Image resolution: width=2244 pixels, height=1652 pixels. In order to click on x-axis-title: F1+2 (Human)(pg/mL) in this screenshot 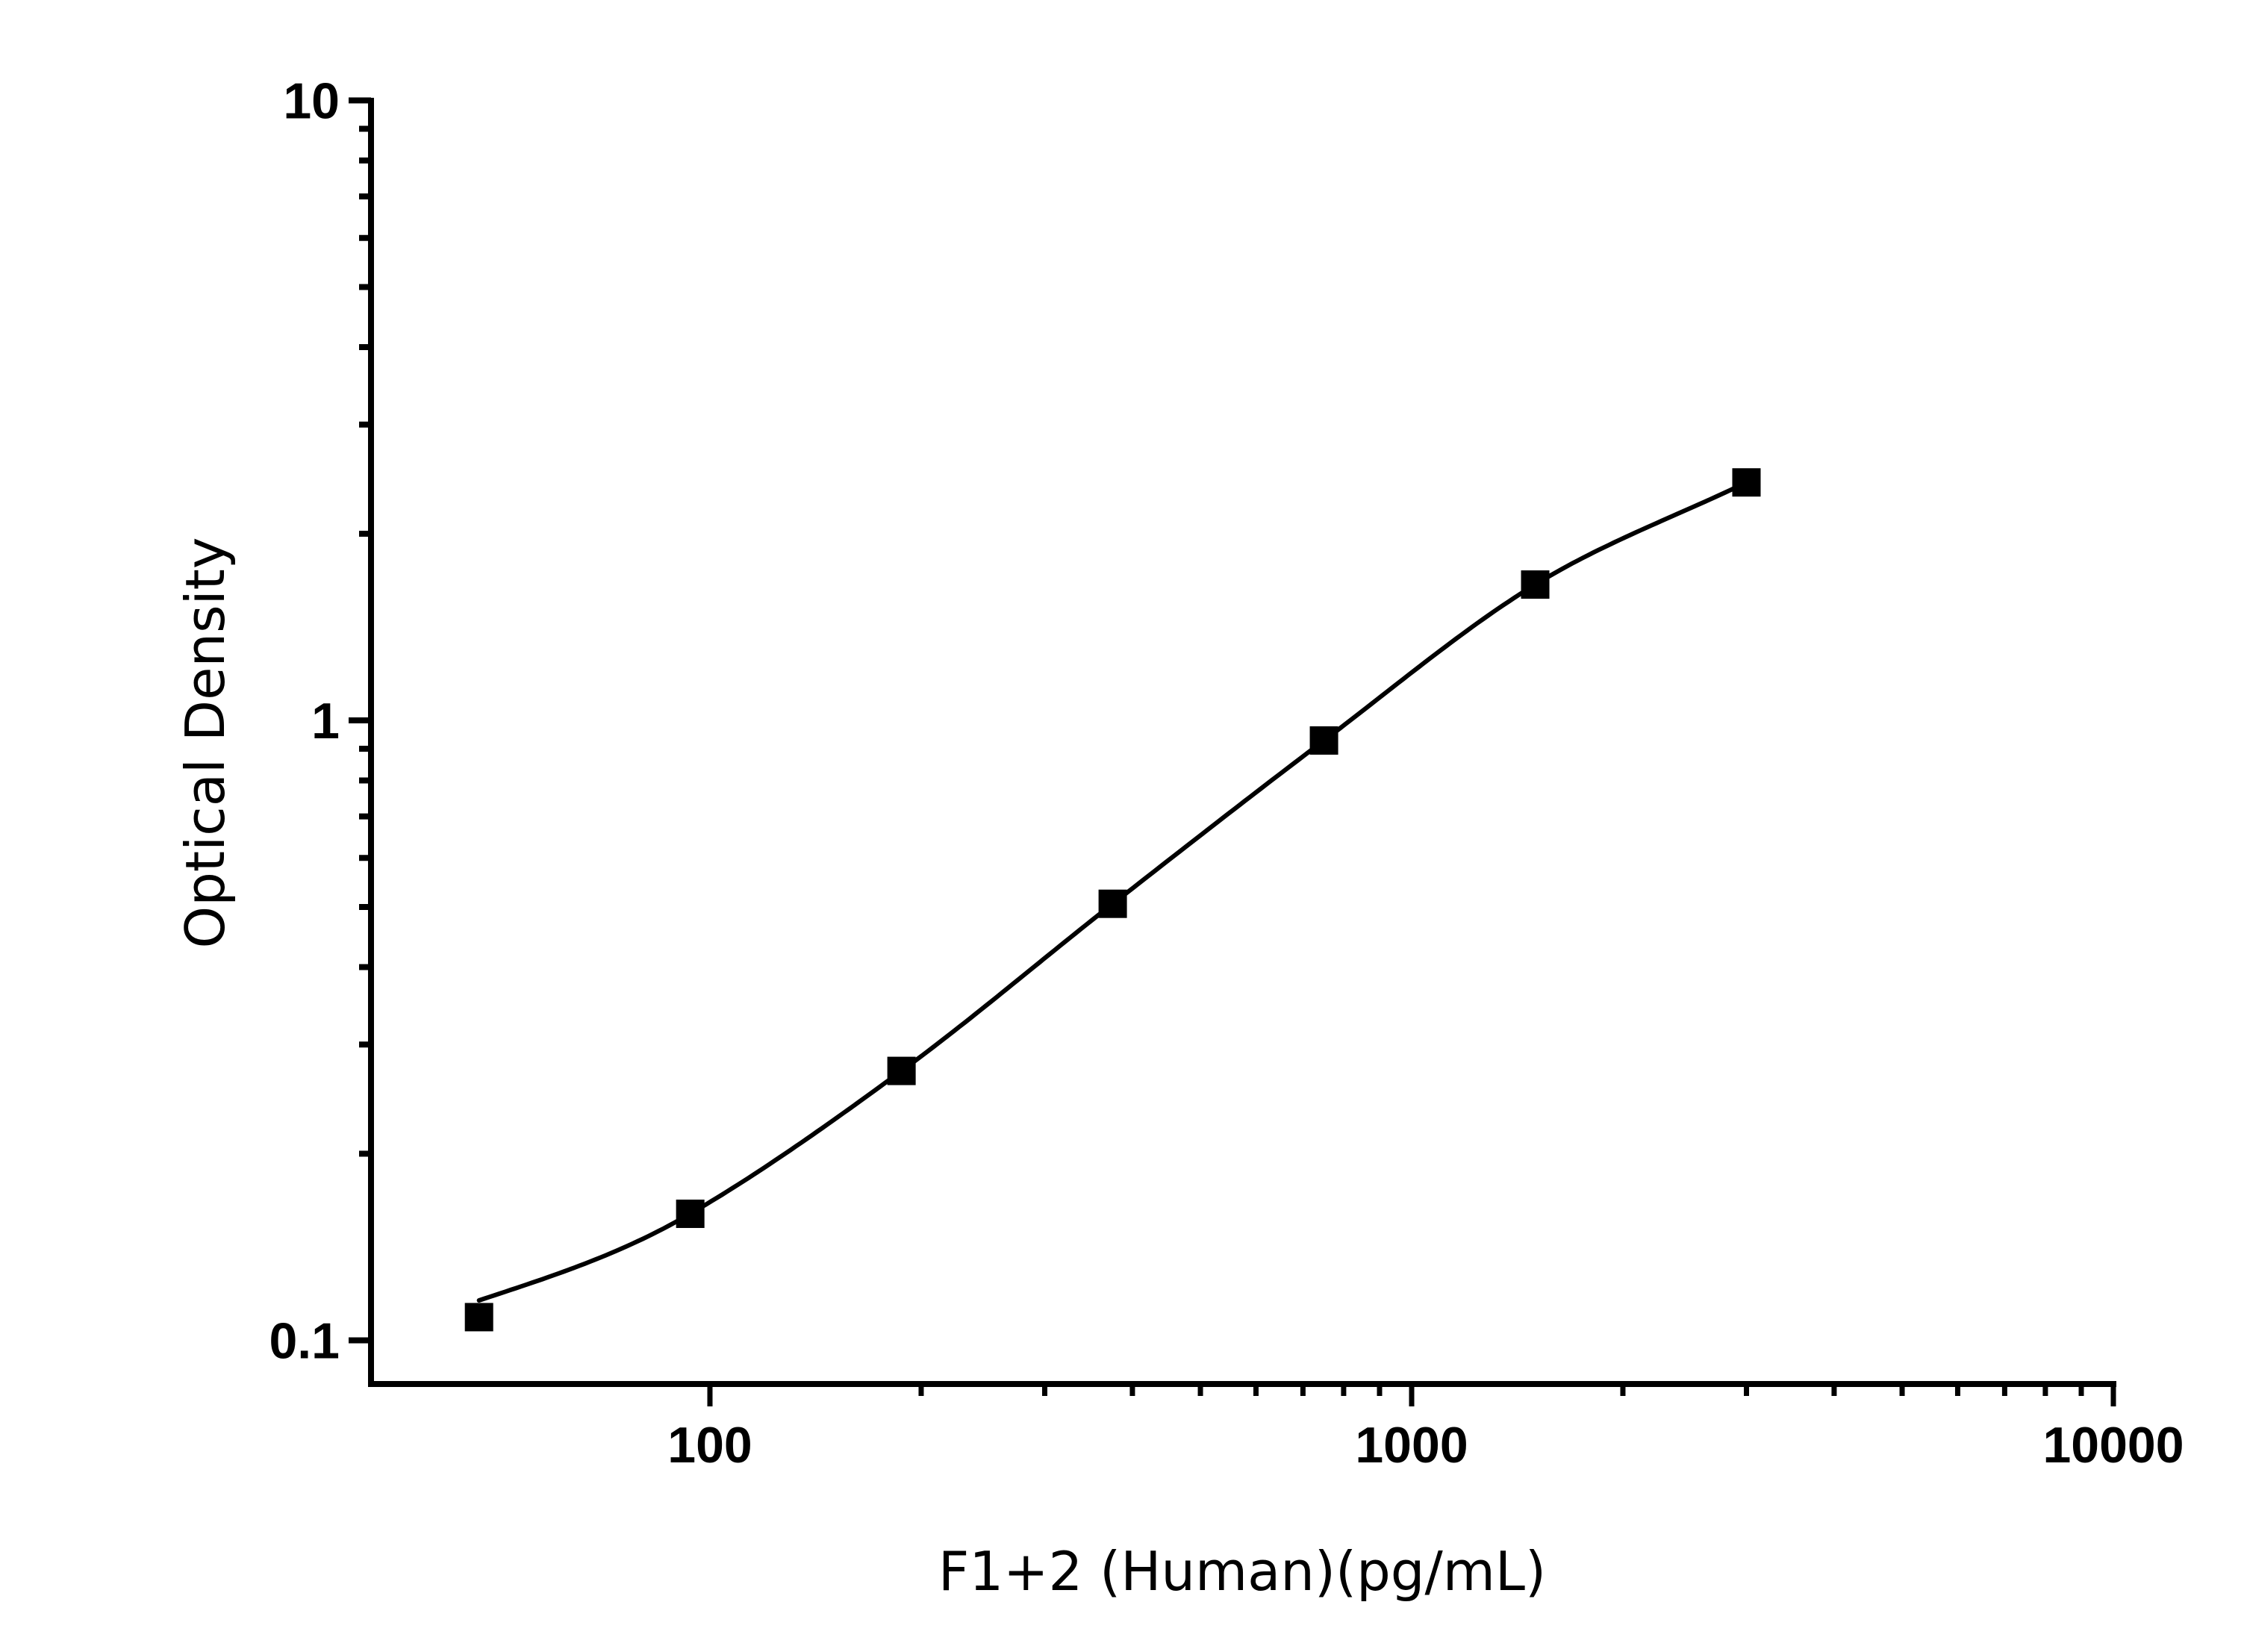, I will do `click(1242, 1572)`.